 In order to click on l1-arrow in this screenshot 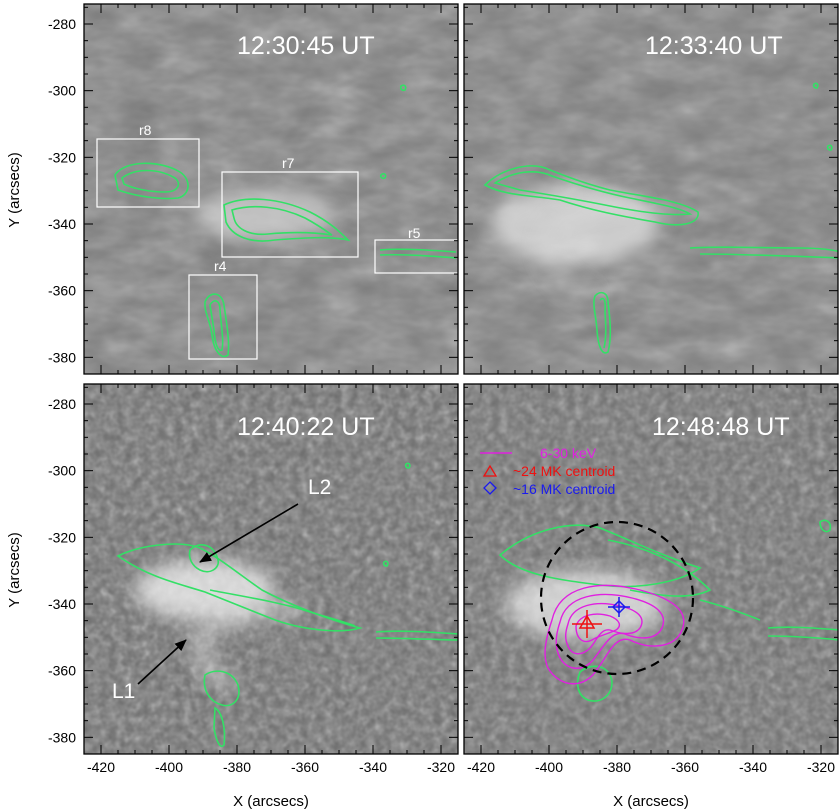, I will do `click(162, 662)`.